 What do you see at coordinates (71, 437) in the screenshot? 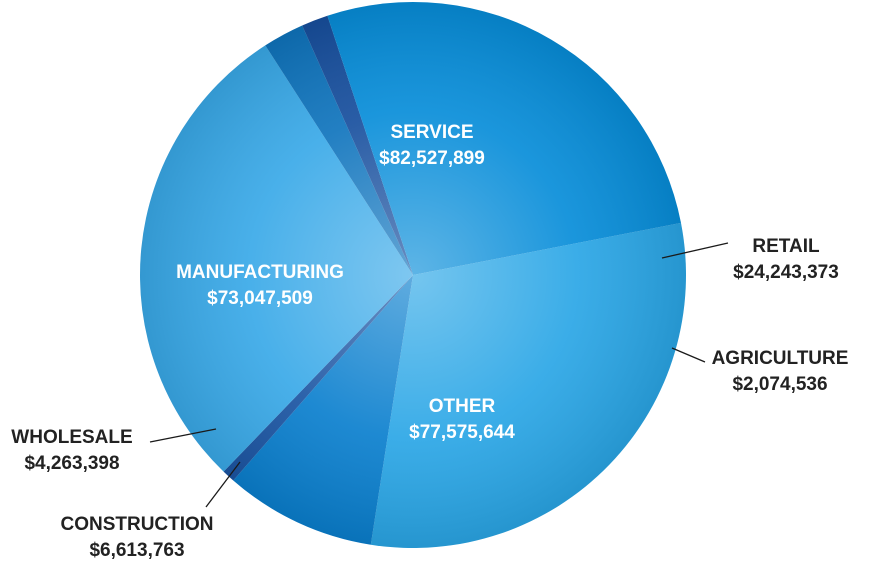
I see `slice-name-wholesale: WHOLESALE` at bounding box center [71, 437].